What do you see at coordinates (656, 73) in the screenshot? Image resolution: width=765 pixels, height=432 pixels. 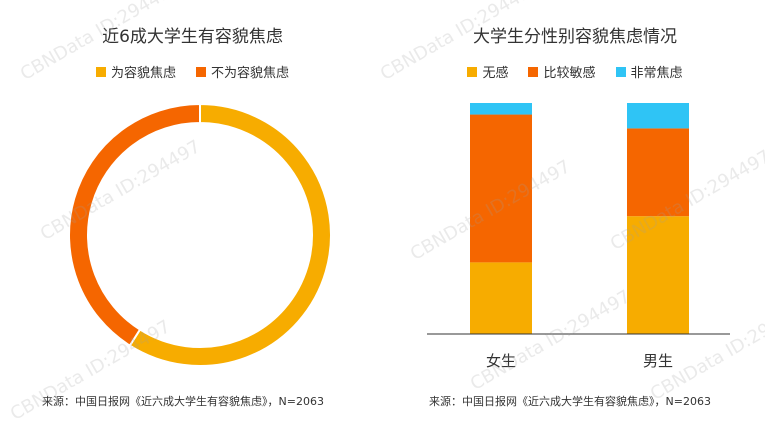 I see `legend-label-very-anxious: 非常焦虑` at bounding box center [656, 73].